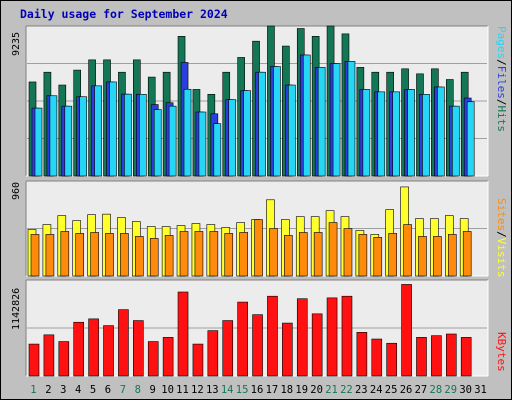 The width and height of the screenshot is (512, 404). I want to click on panel2-ymax-label: 960, so click(16, 190).